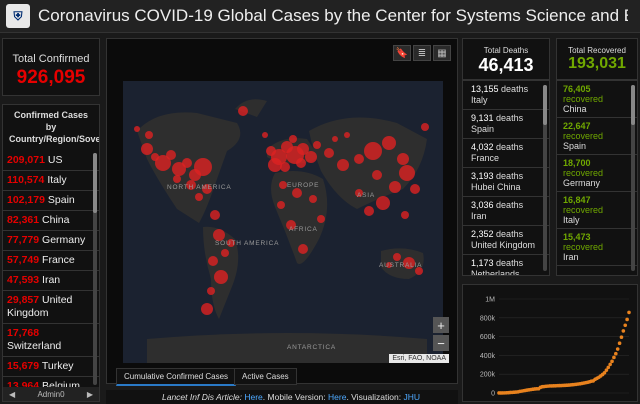  What do you see at coordinates (89, 394) in the screenshot?
I see `next-arrow-icon: ▶` at bounding box center [89, 394].